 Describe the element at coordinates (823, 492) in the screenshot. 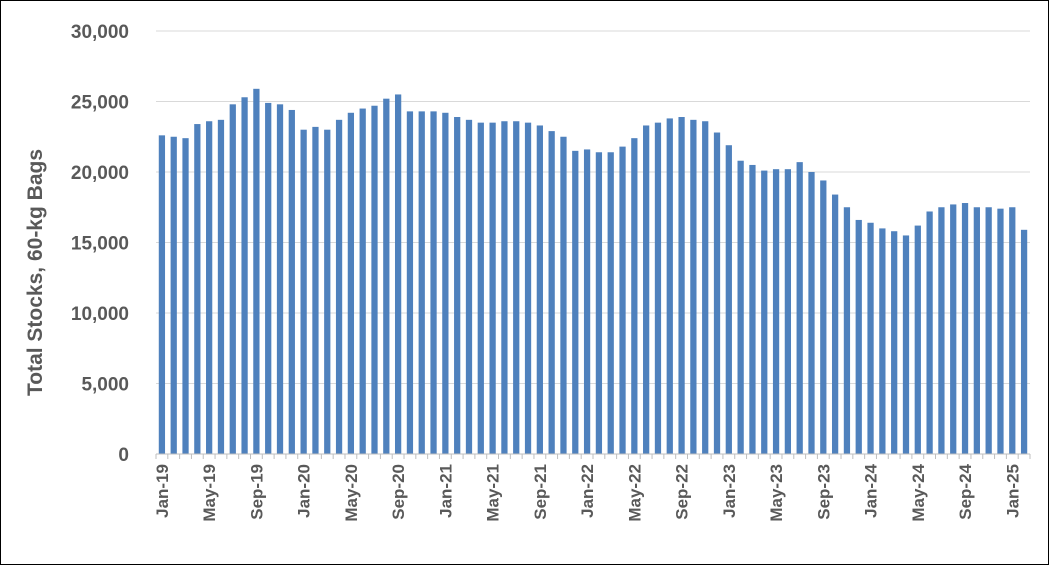

I see `x-tick-label: Sep-23` at that location.